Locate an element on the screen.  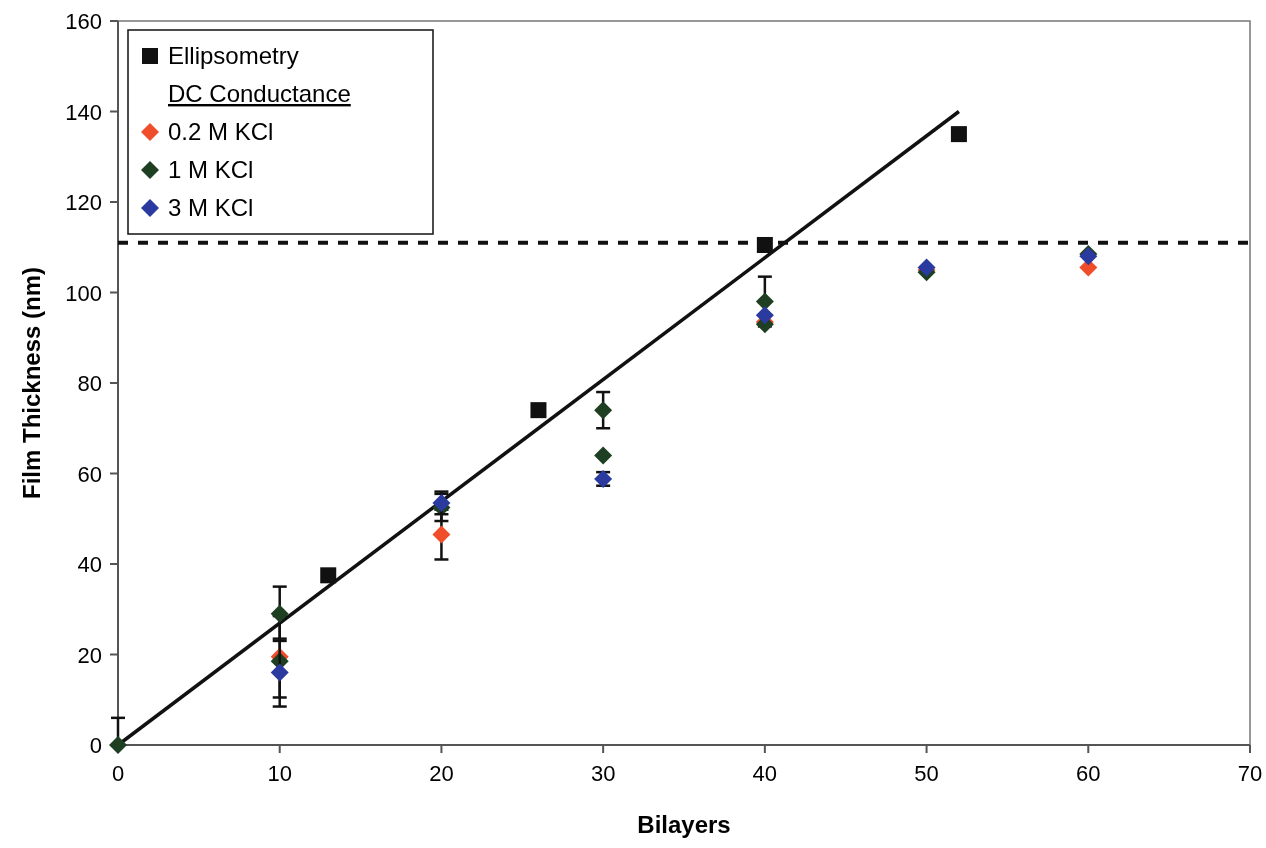
y-tick-label: 80 is located at coordinates (89, 383).